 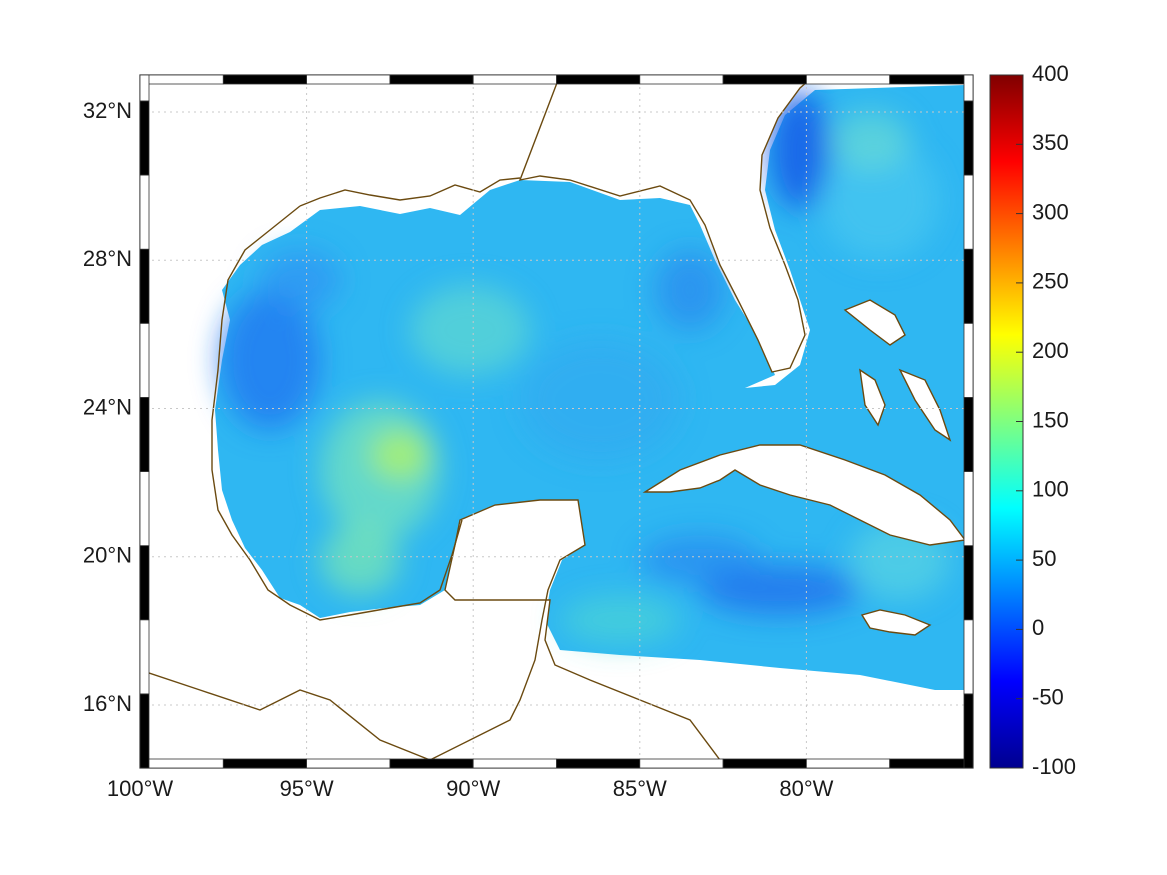 What do you see at coordinates (896, 622) in the screenshot?
I see `jamaica` at bounding box center [896, 622].